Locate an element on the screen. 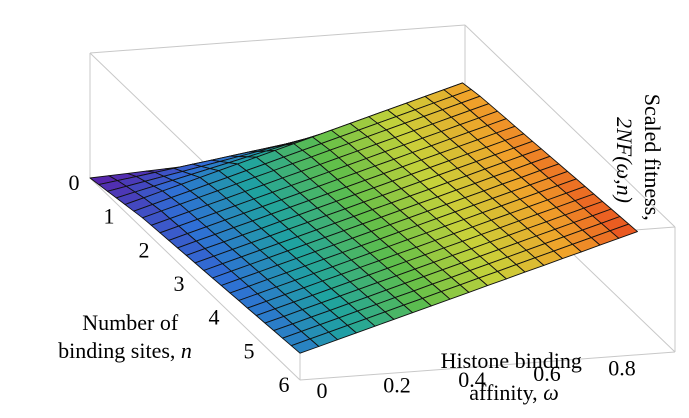 This screenshot has width=689, height=418. y-axis-label: Histone binding affinity, ω is located at coordinates (514, 376).